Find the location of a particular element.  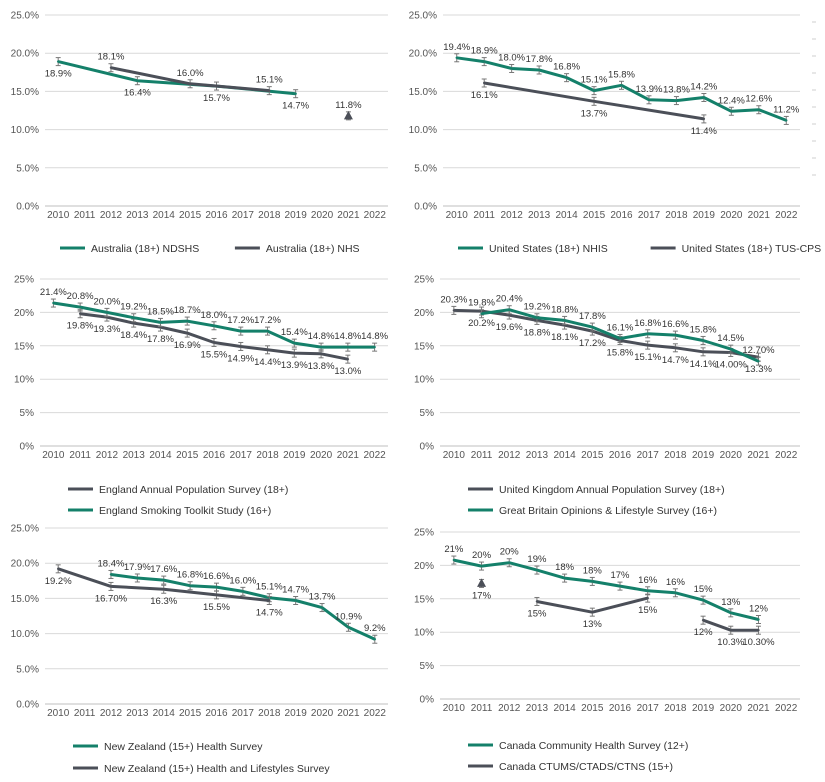

data-label: 19% is located at coordinates (537, 559).